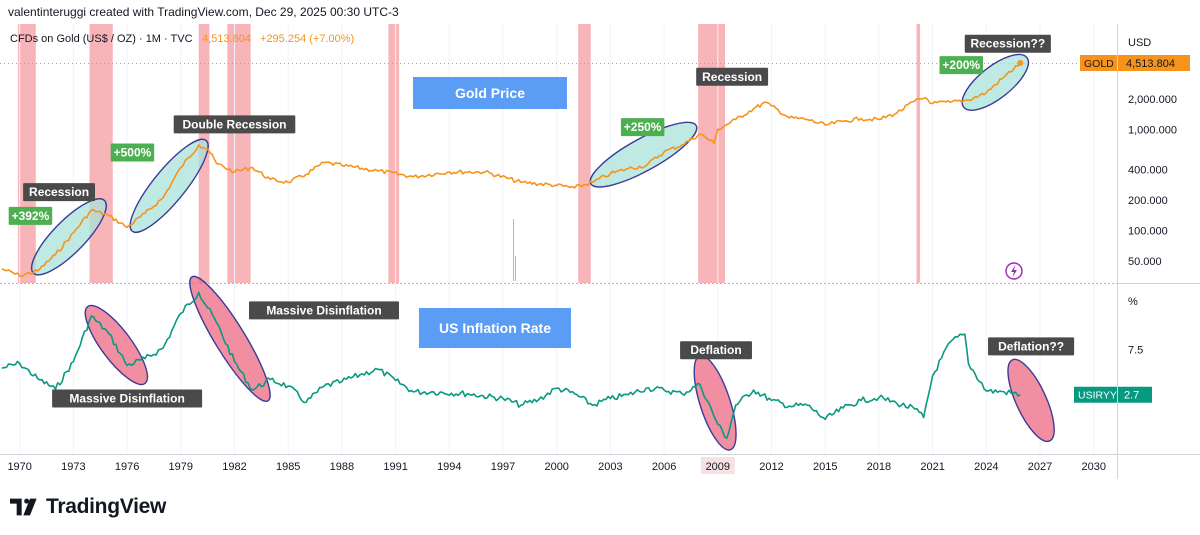 The height and width of the screenshot is (535, 1200). I want to click on event-label: Deflation, so click(716, 350).